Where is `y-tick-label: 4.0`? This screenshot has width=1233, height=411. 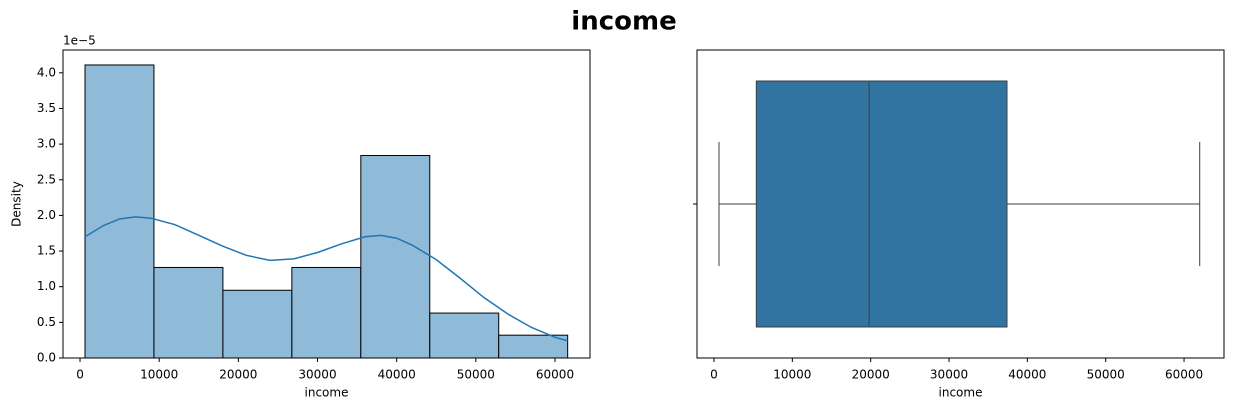 y-tick-label: 4.0 is located at coordinates (46, 72).